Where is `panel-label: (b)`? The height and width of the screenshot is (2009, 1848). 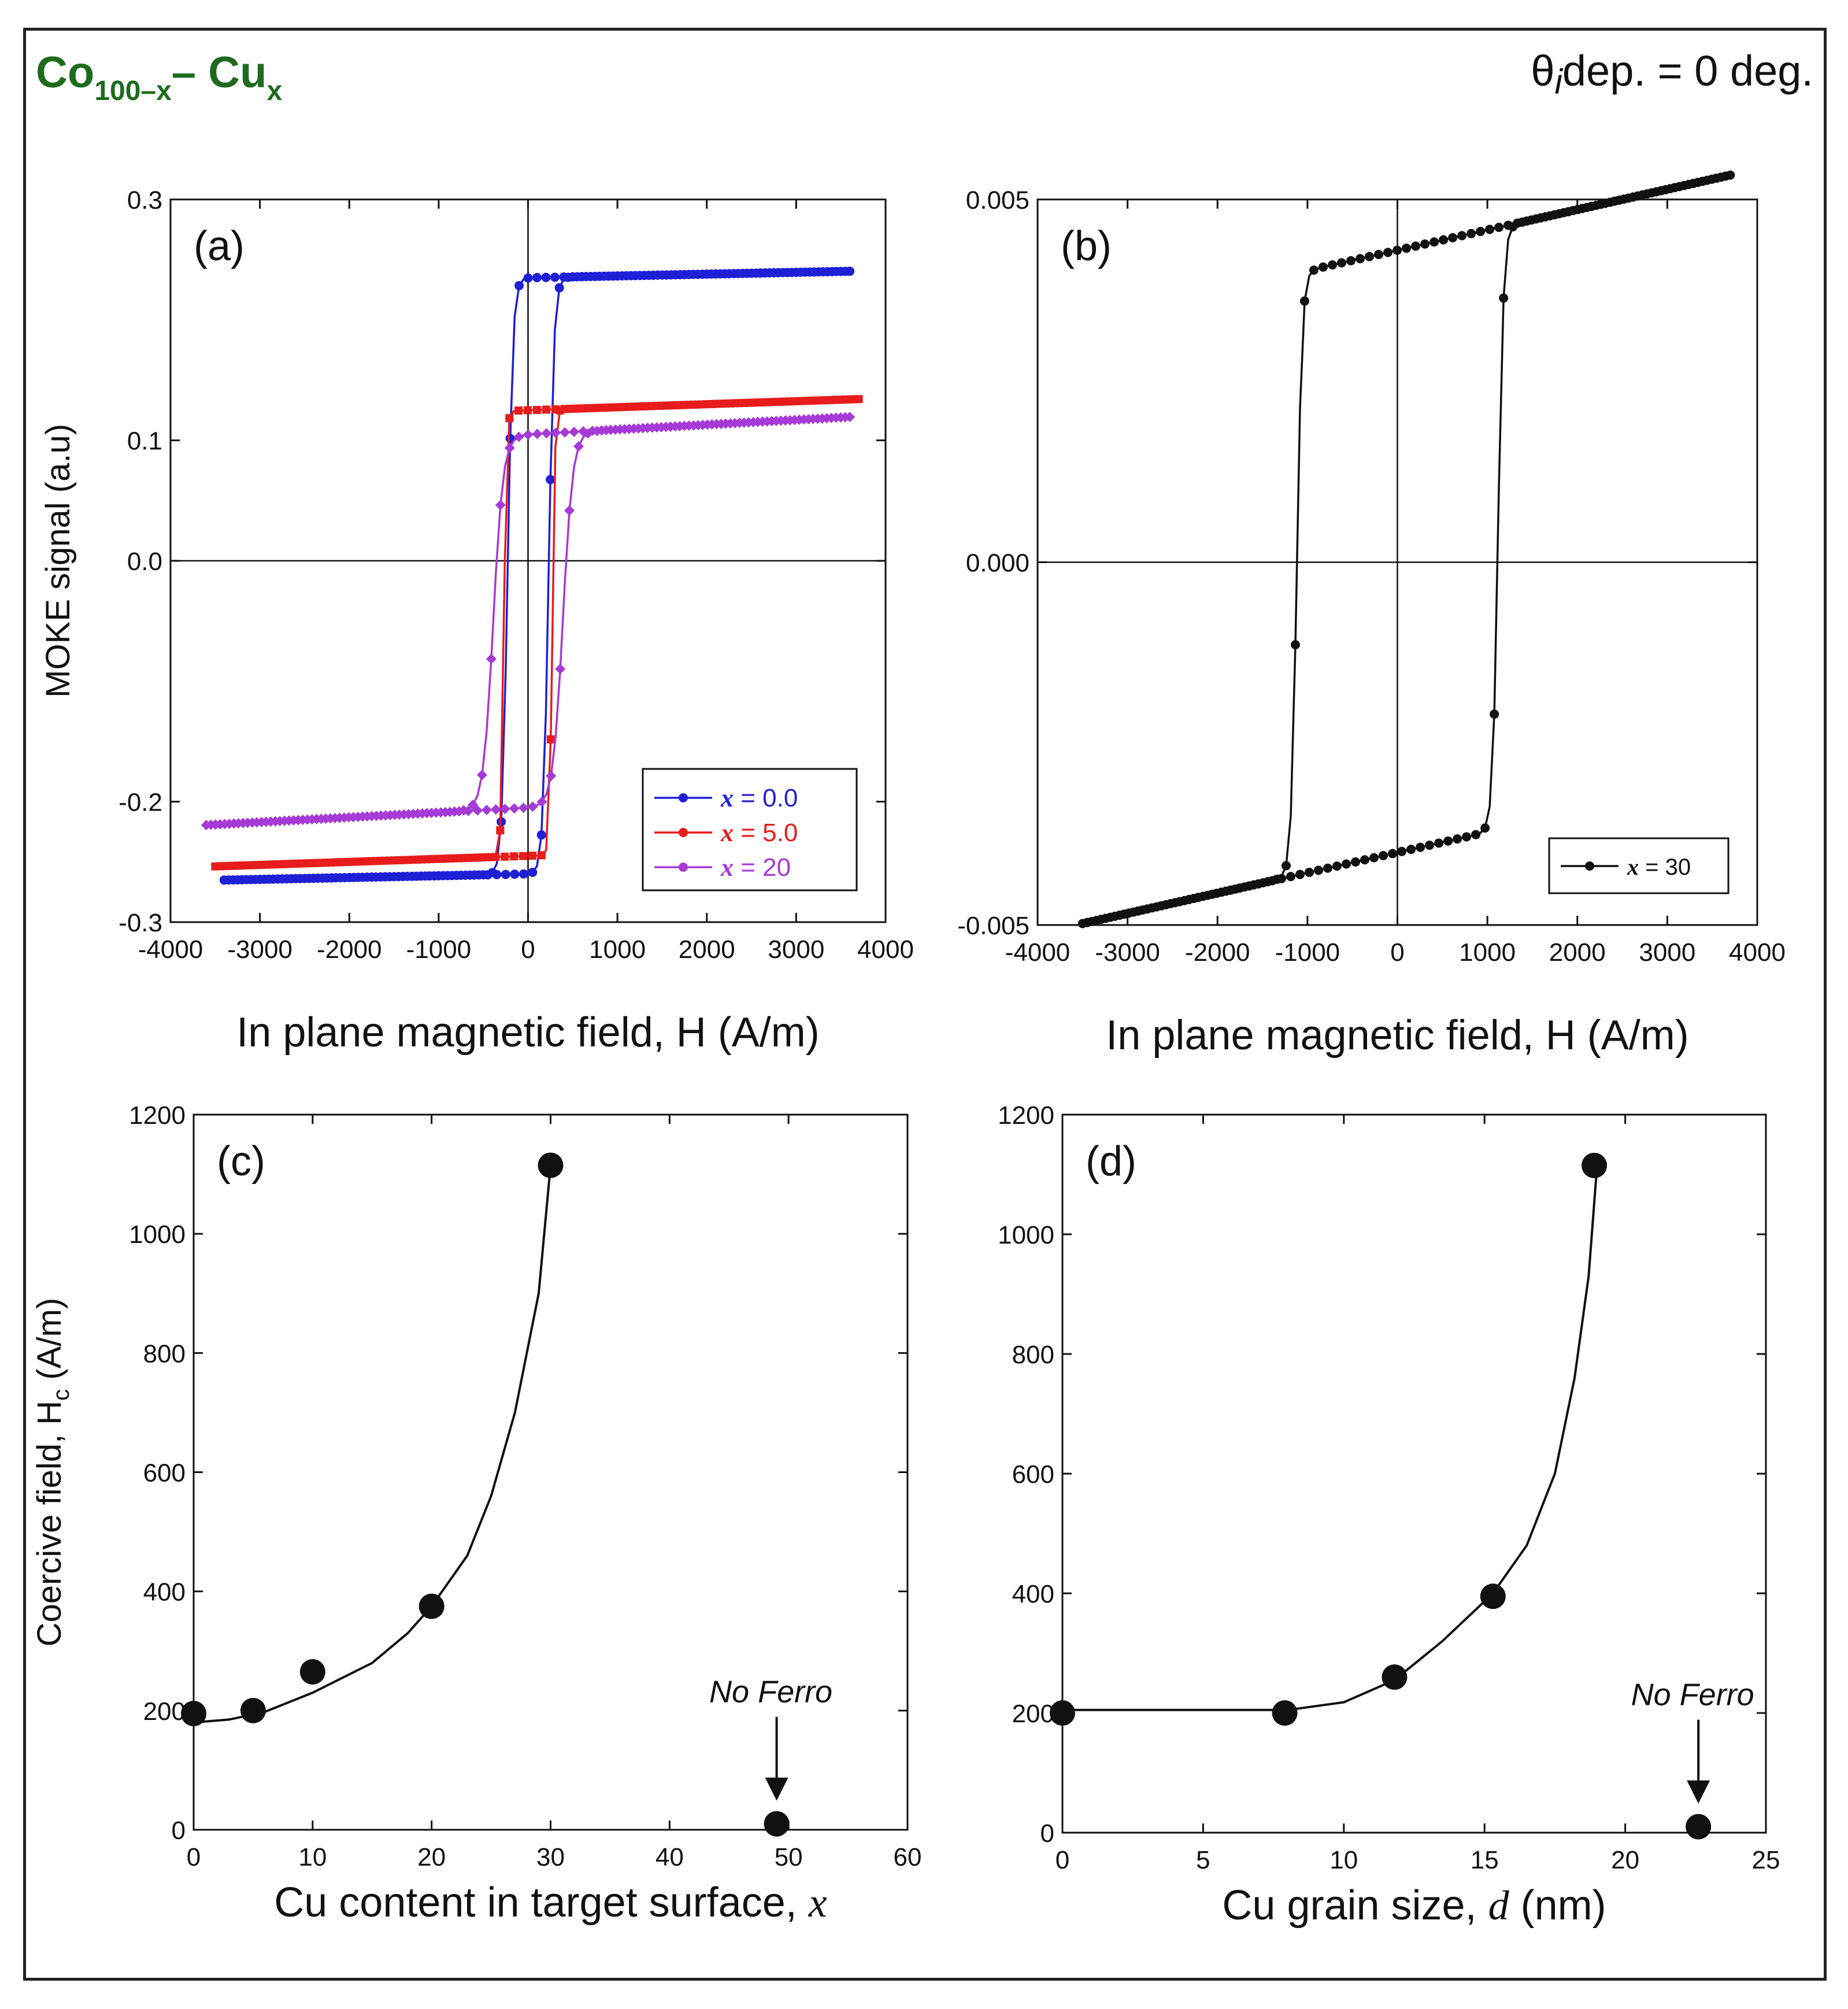 panel-label: (b) is located at coordinates (1086, 246).